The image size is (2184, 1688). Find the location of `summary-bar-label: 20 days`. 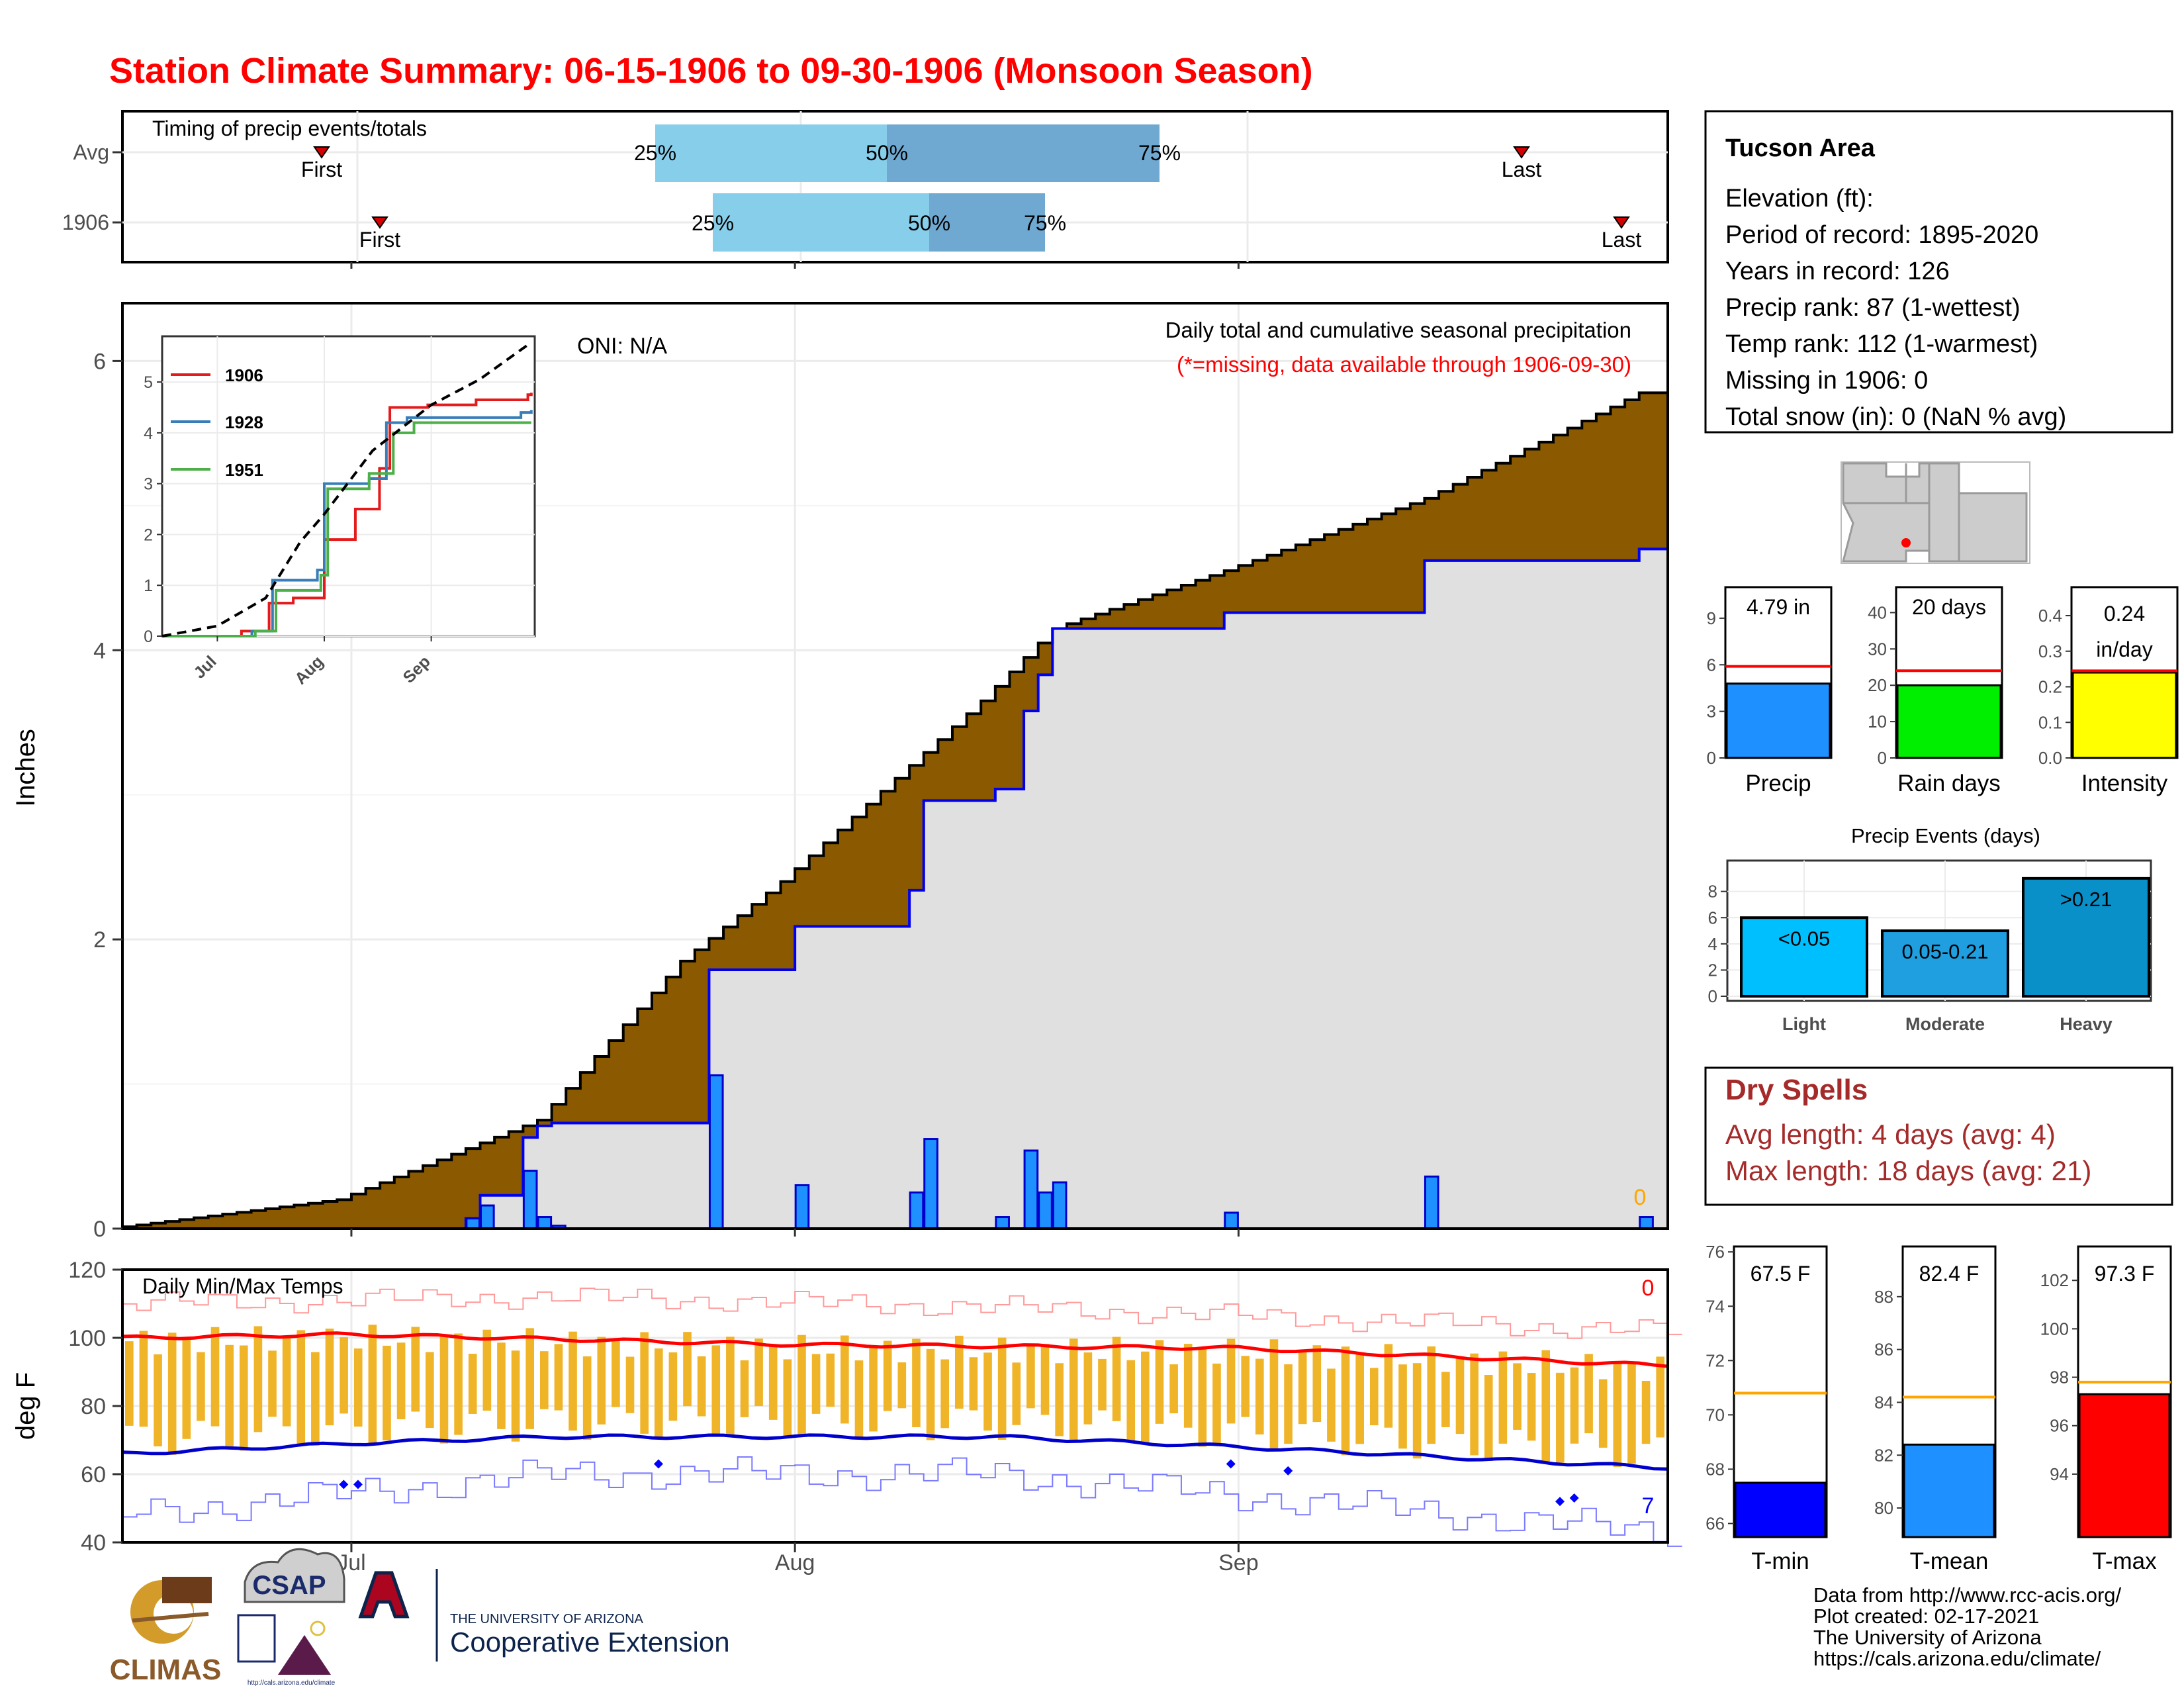

summary-bar-label: 20 days is located at coordinates (1949, 607).